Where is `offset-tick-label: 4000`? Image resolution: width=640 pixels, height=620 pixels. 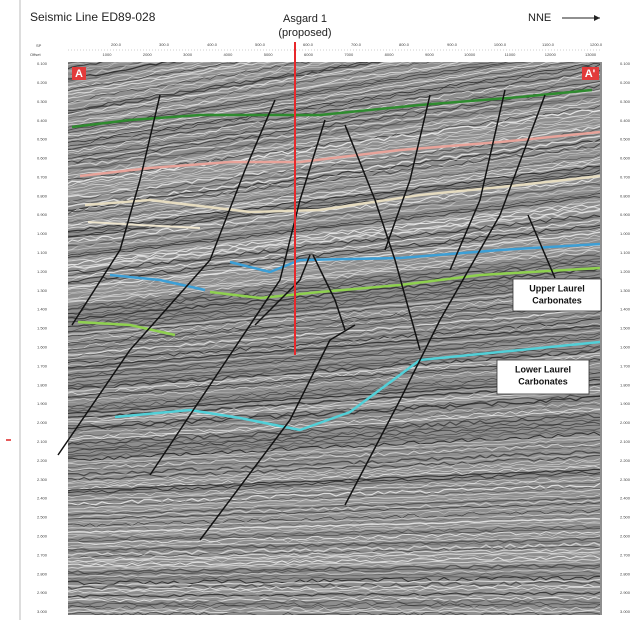 offset-tick-label: 4000 is located at coordinates (228, 54).